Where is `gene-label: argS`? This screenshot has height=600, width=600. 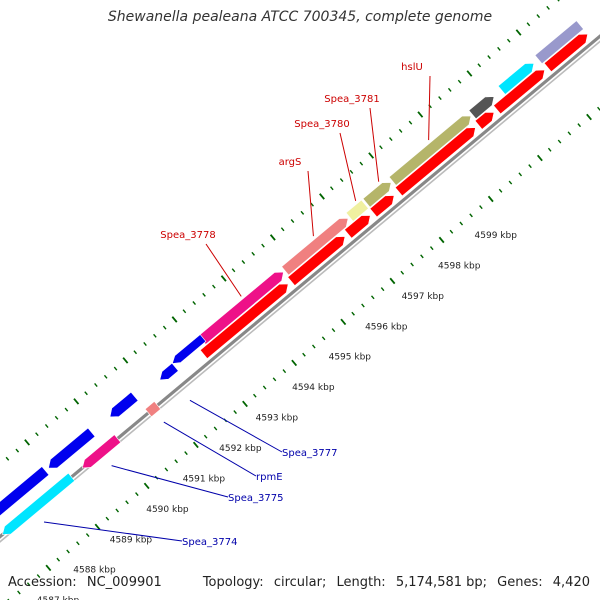 gene-label: argS is located at coordinates (290, 162).